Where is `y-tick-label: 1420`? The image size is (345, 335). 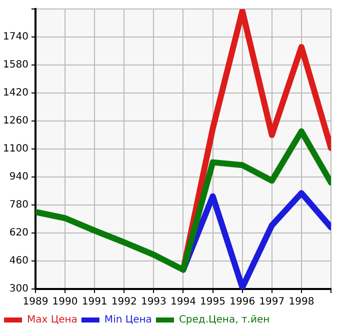
y-tick-label: 1420 is located at coordinates (15, 93).